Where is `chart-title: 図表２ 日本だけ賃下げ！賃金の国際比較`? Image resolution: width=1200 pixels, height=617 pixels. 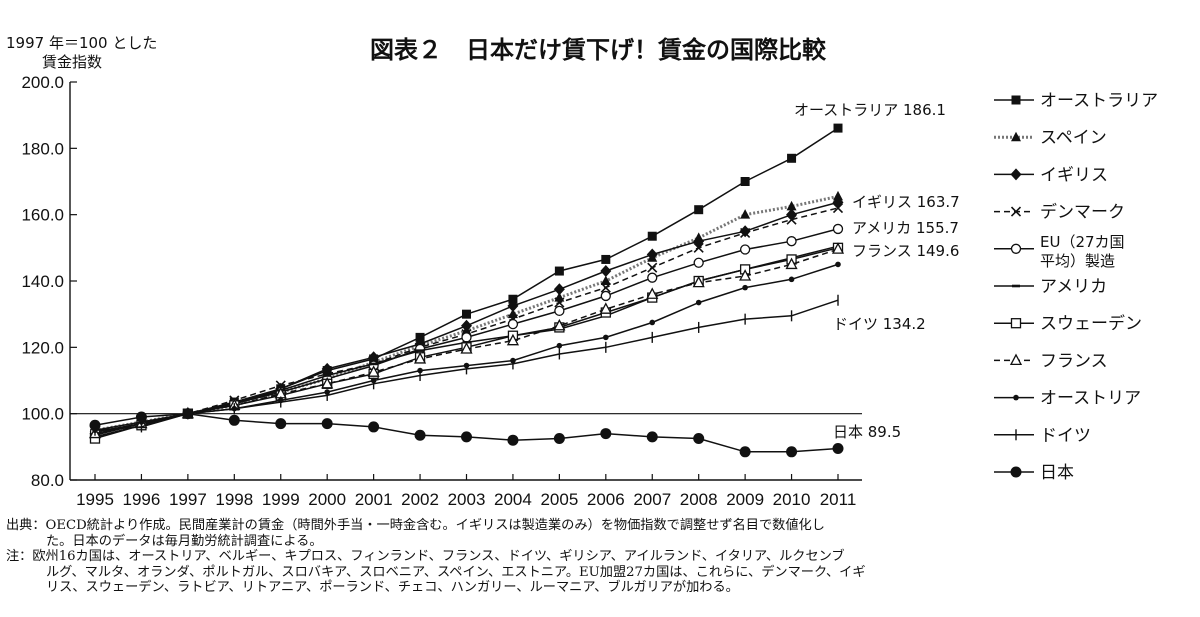
chart-title: 図表２ 日本だけ賃下げ！賃金の国際比較 is located at coordinates (598, 50).